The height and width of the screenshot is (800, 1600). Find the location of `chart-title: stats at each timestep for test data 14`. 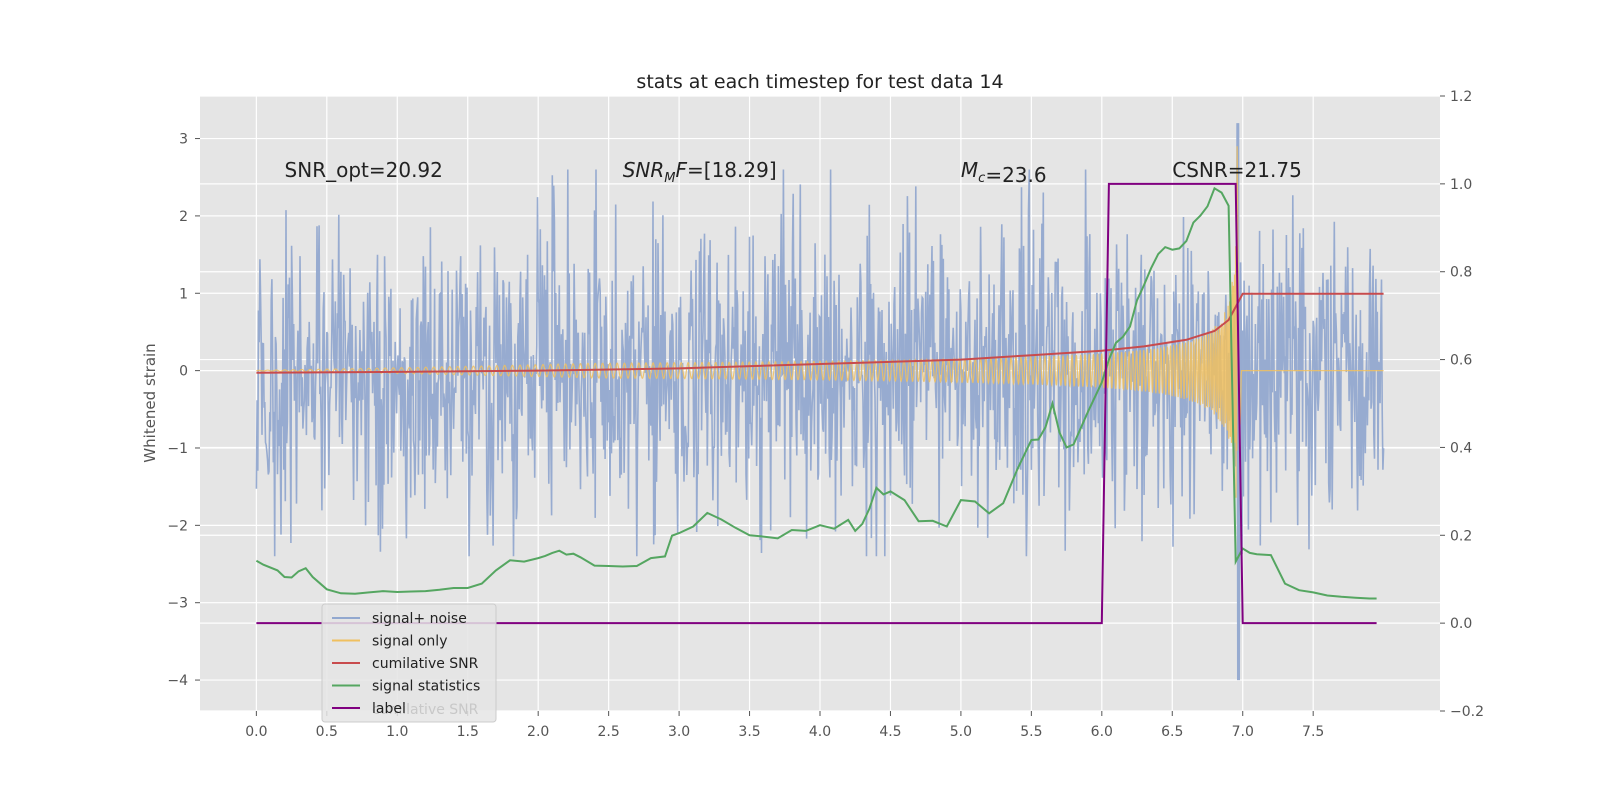

chart-title: stats at each timestep for test data 14 is located at coordinates (819, 82).